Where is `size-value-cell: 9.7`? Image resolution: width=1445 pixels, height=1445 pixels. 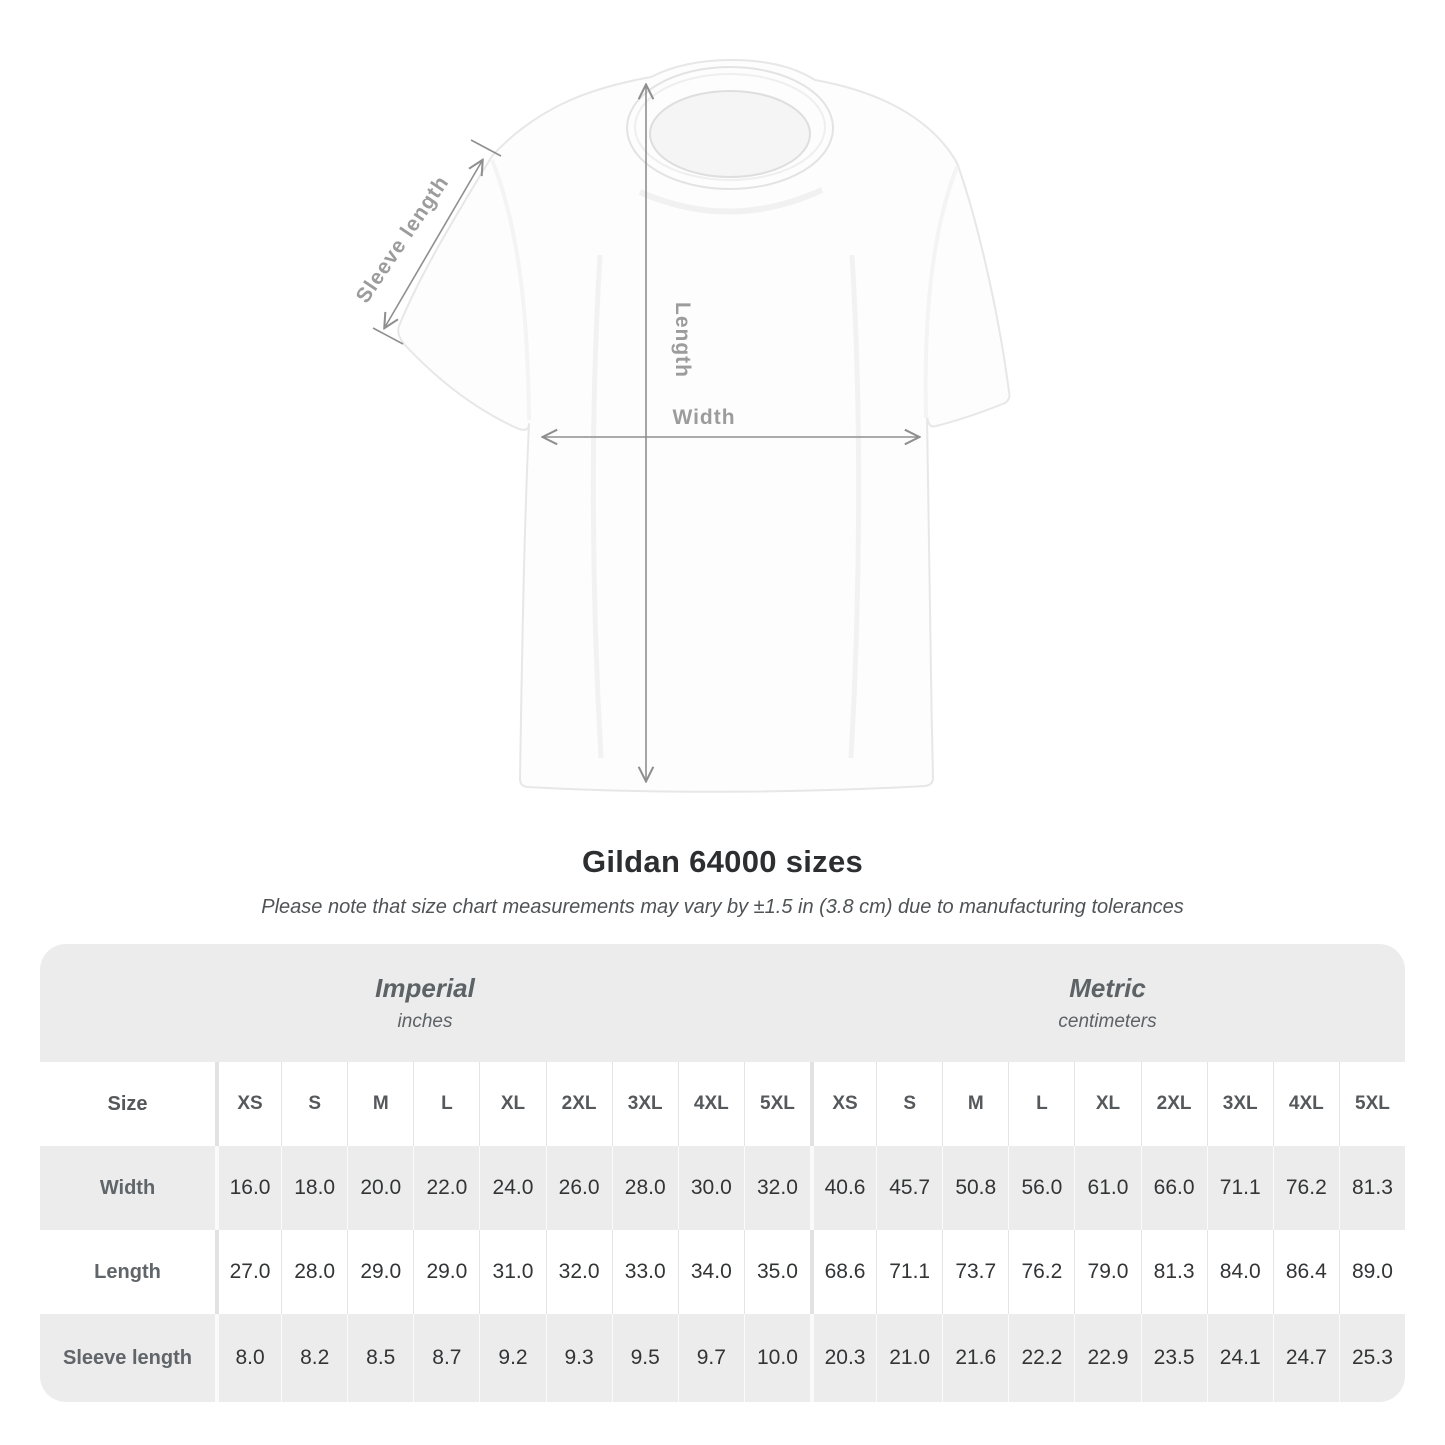 size-value-cell: 9.7 is located at coordinates (710, 1358).